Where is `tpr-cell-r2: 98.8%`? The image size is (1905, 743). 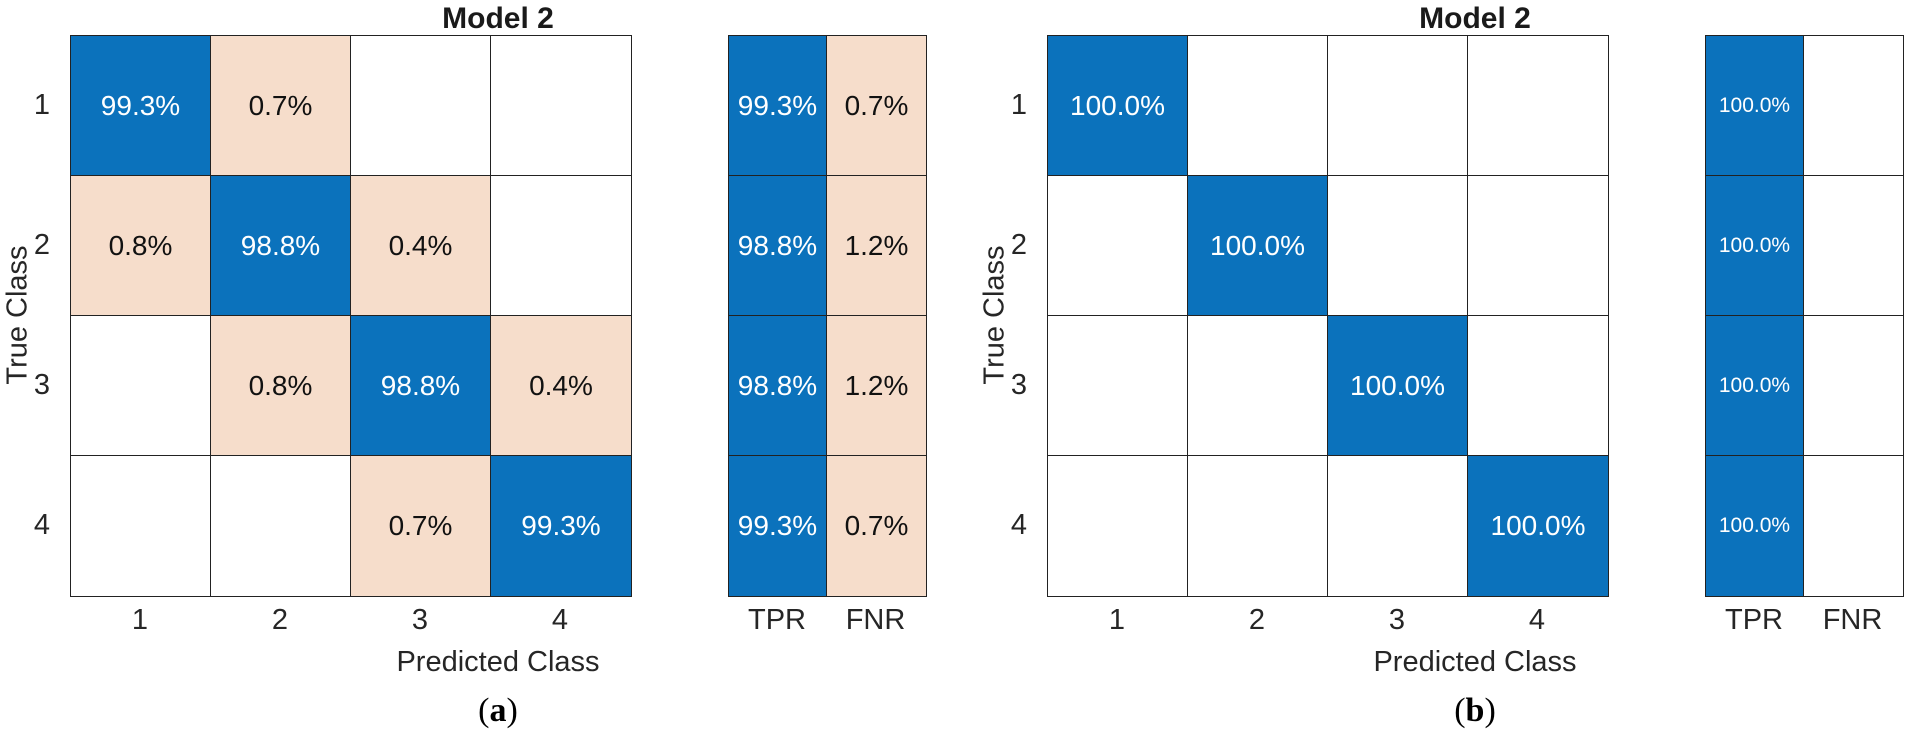
tpr-cell-r2: 98.8% is located at coordinates (778, 246).